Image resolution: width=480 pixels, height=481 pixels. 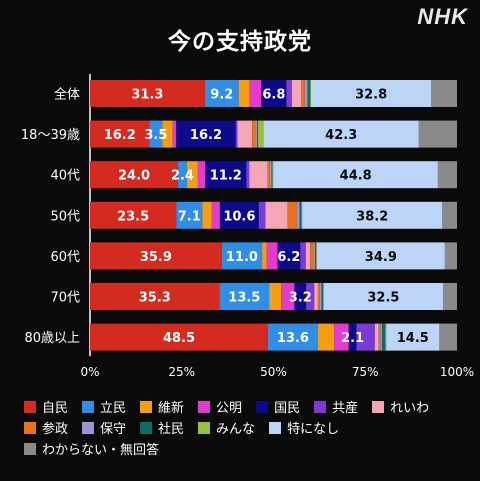 I want to click on legend-label: れいわ, so click(x=410, y=408).